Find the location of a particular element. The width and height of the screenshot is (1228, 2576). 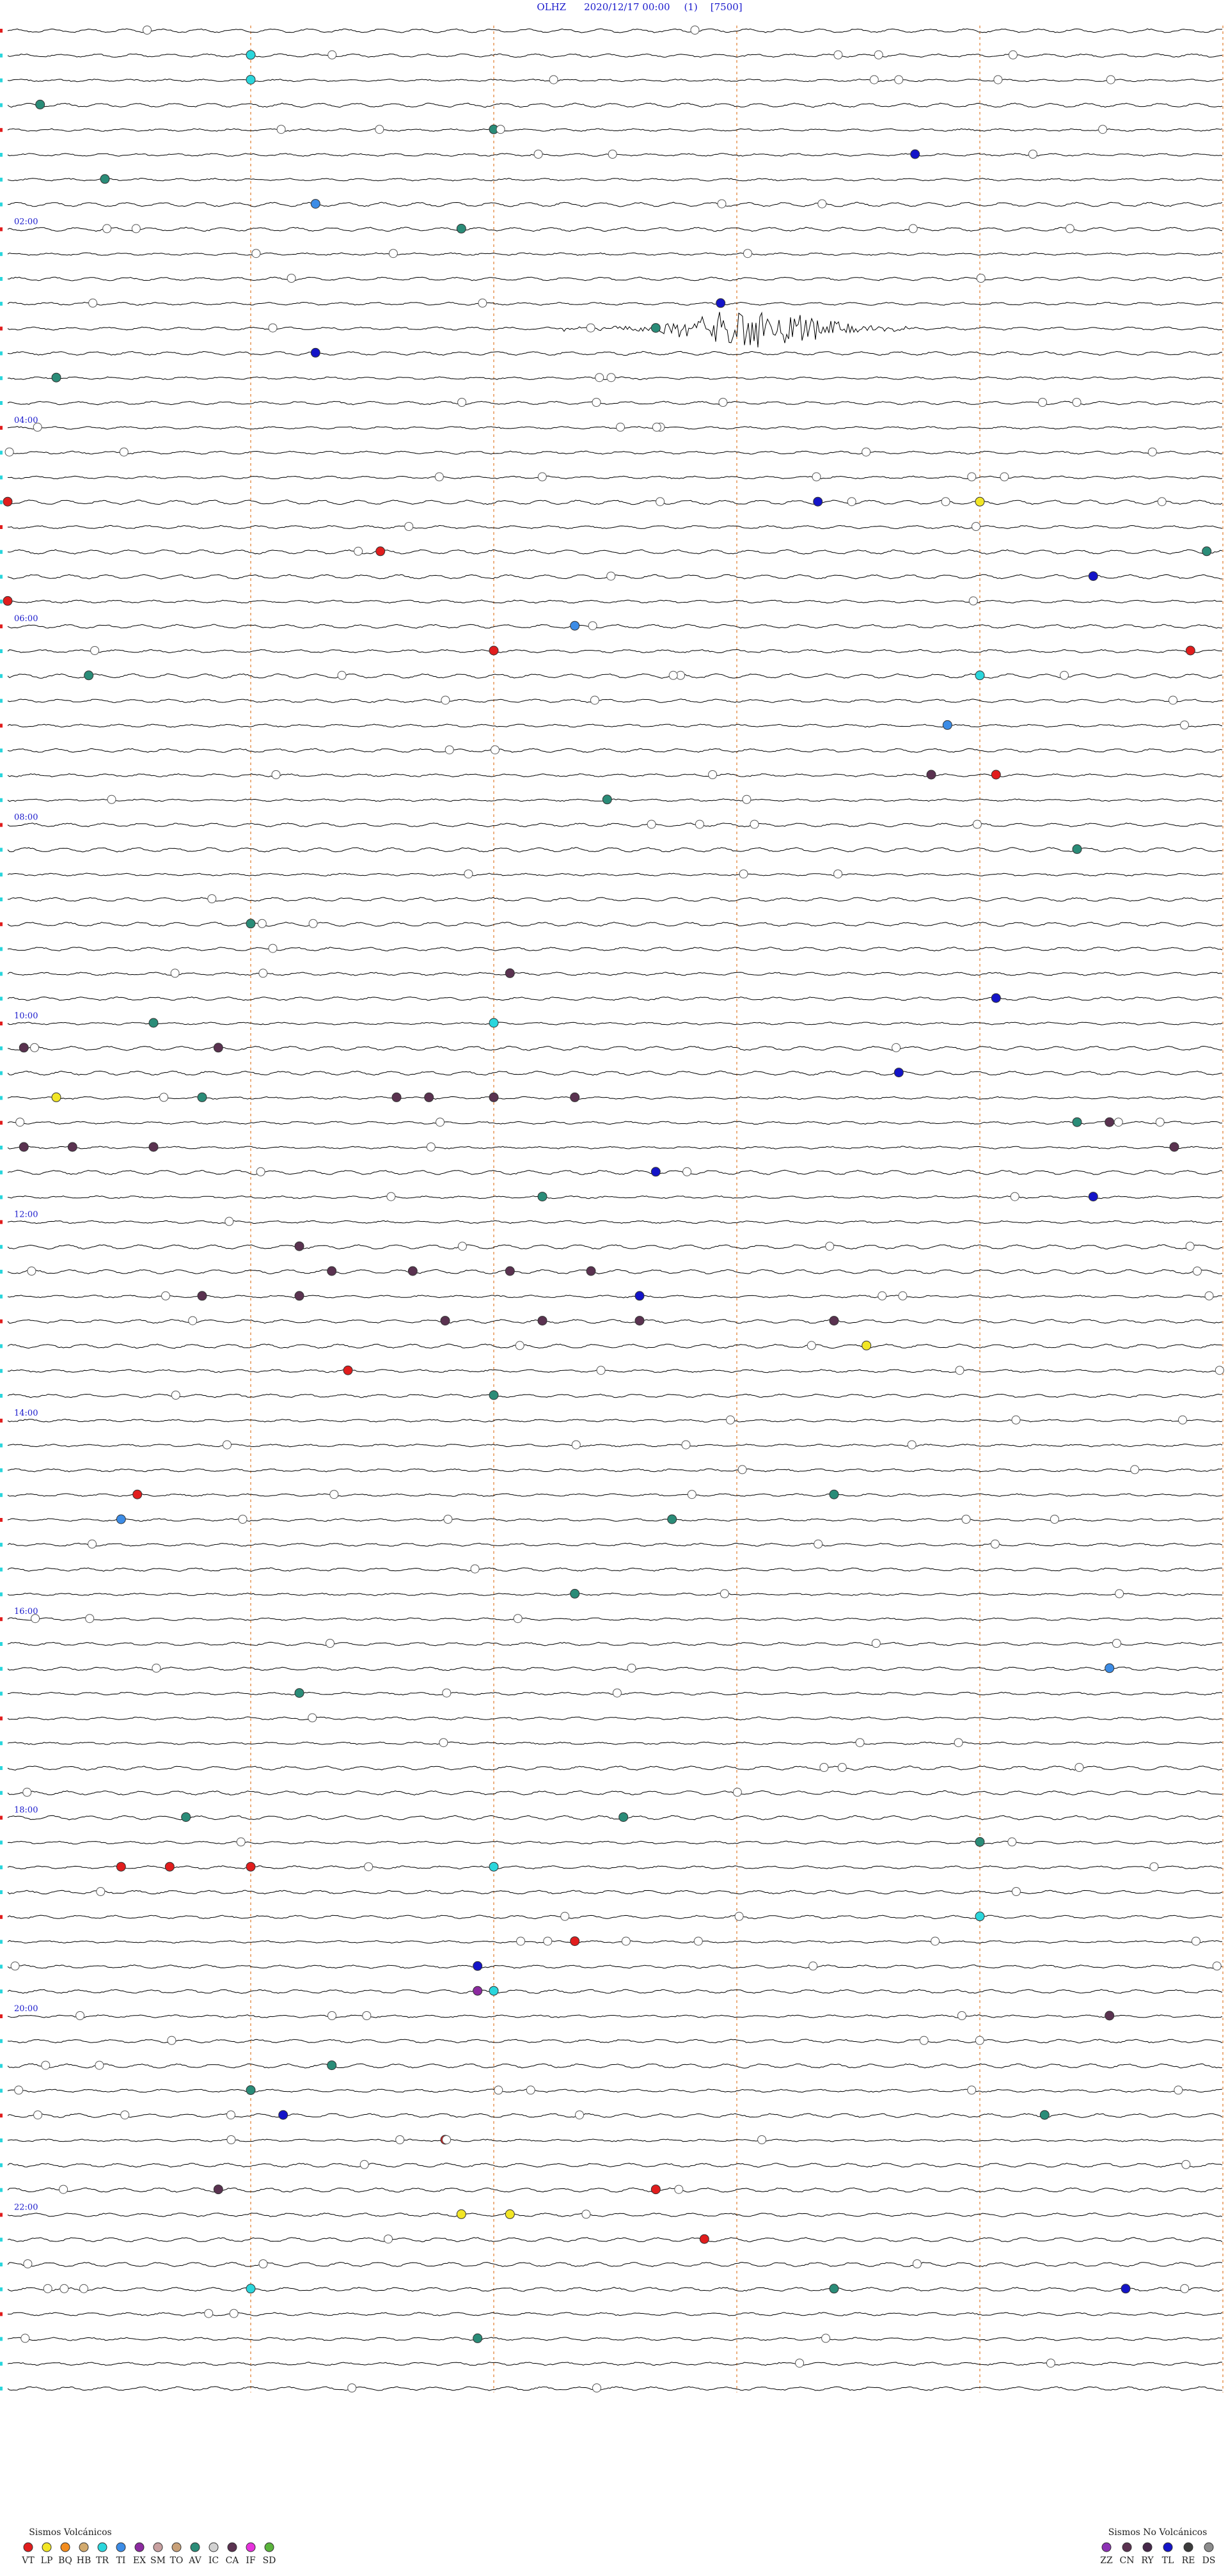

hour-label: 18:00 is located at coordinates (26, 1810).